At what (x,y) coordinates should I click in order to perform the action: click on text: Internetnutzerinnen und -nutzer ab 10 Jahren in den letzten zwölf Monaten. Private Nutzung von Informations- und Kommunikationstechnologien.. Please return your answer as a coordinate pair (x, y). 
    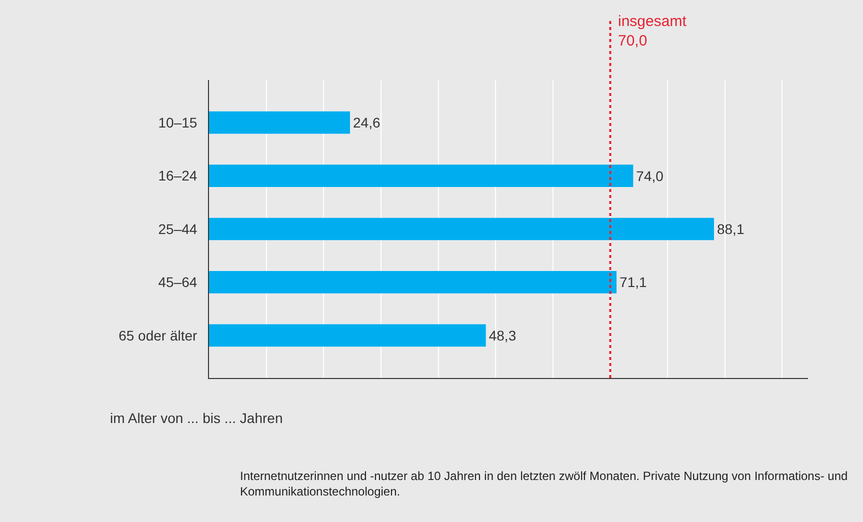
    Looking at the image, I should click on (544, 484).